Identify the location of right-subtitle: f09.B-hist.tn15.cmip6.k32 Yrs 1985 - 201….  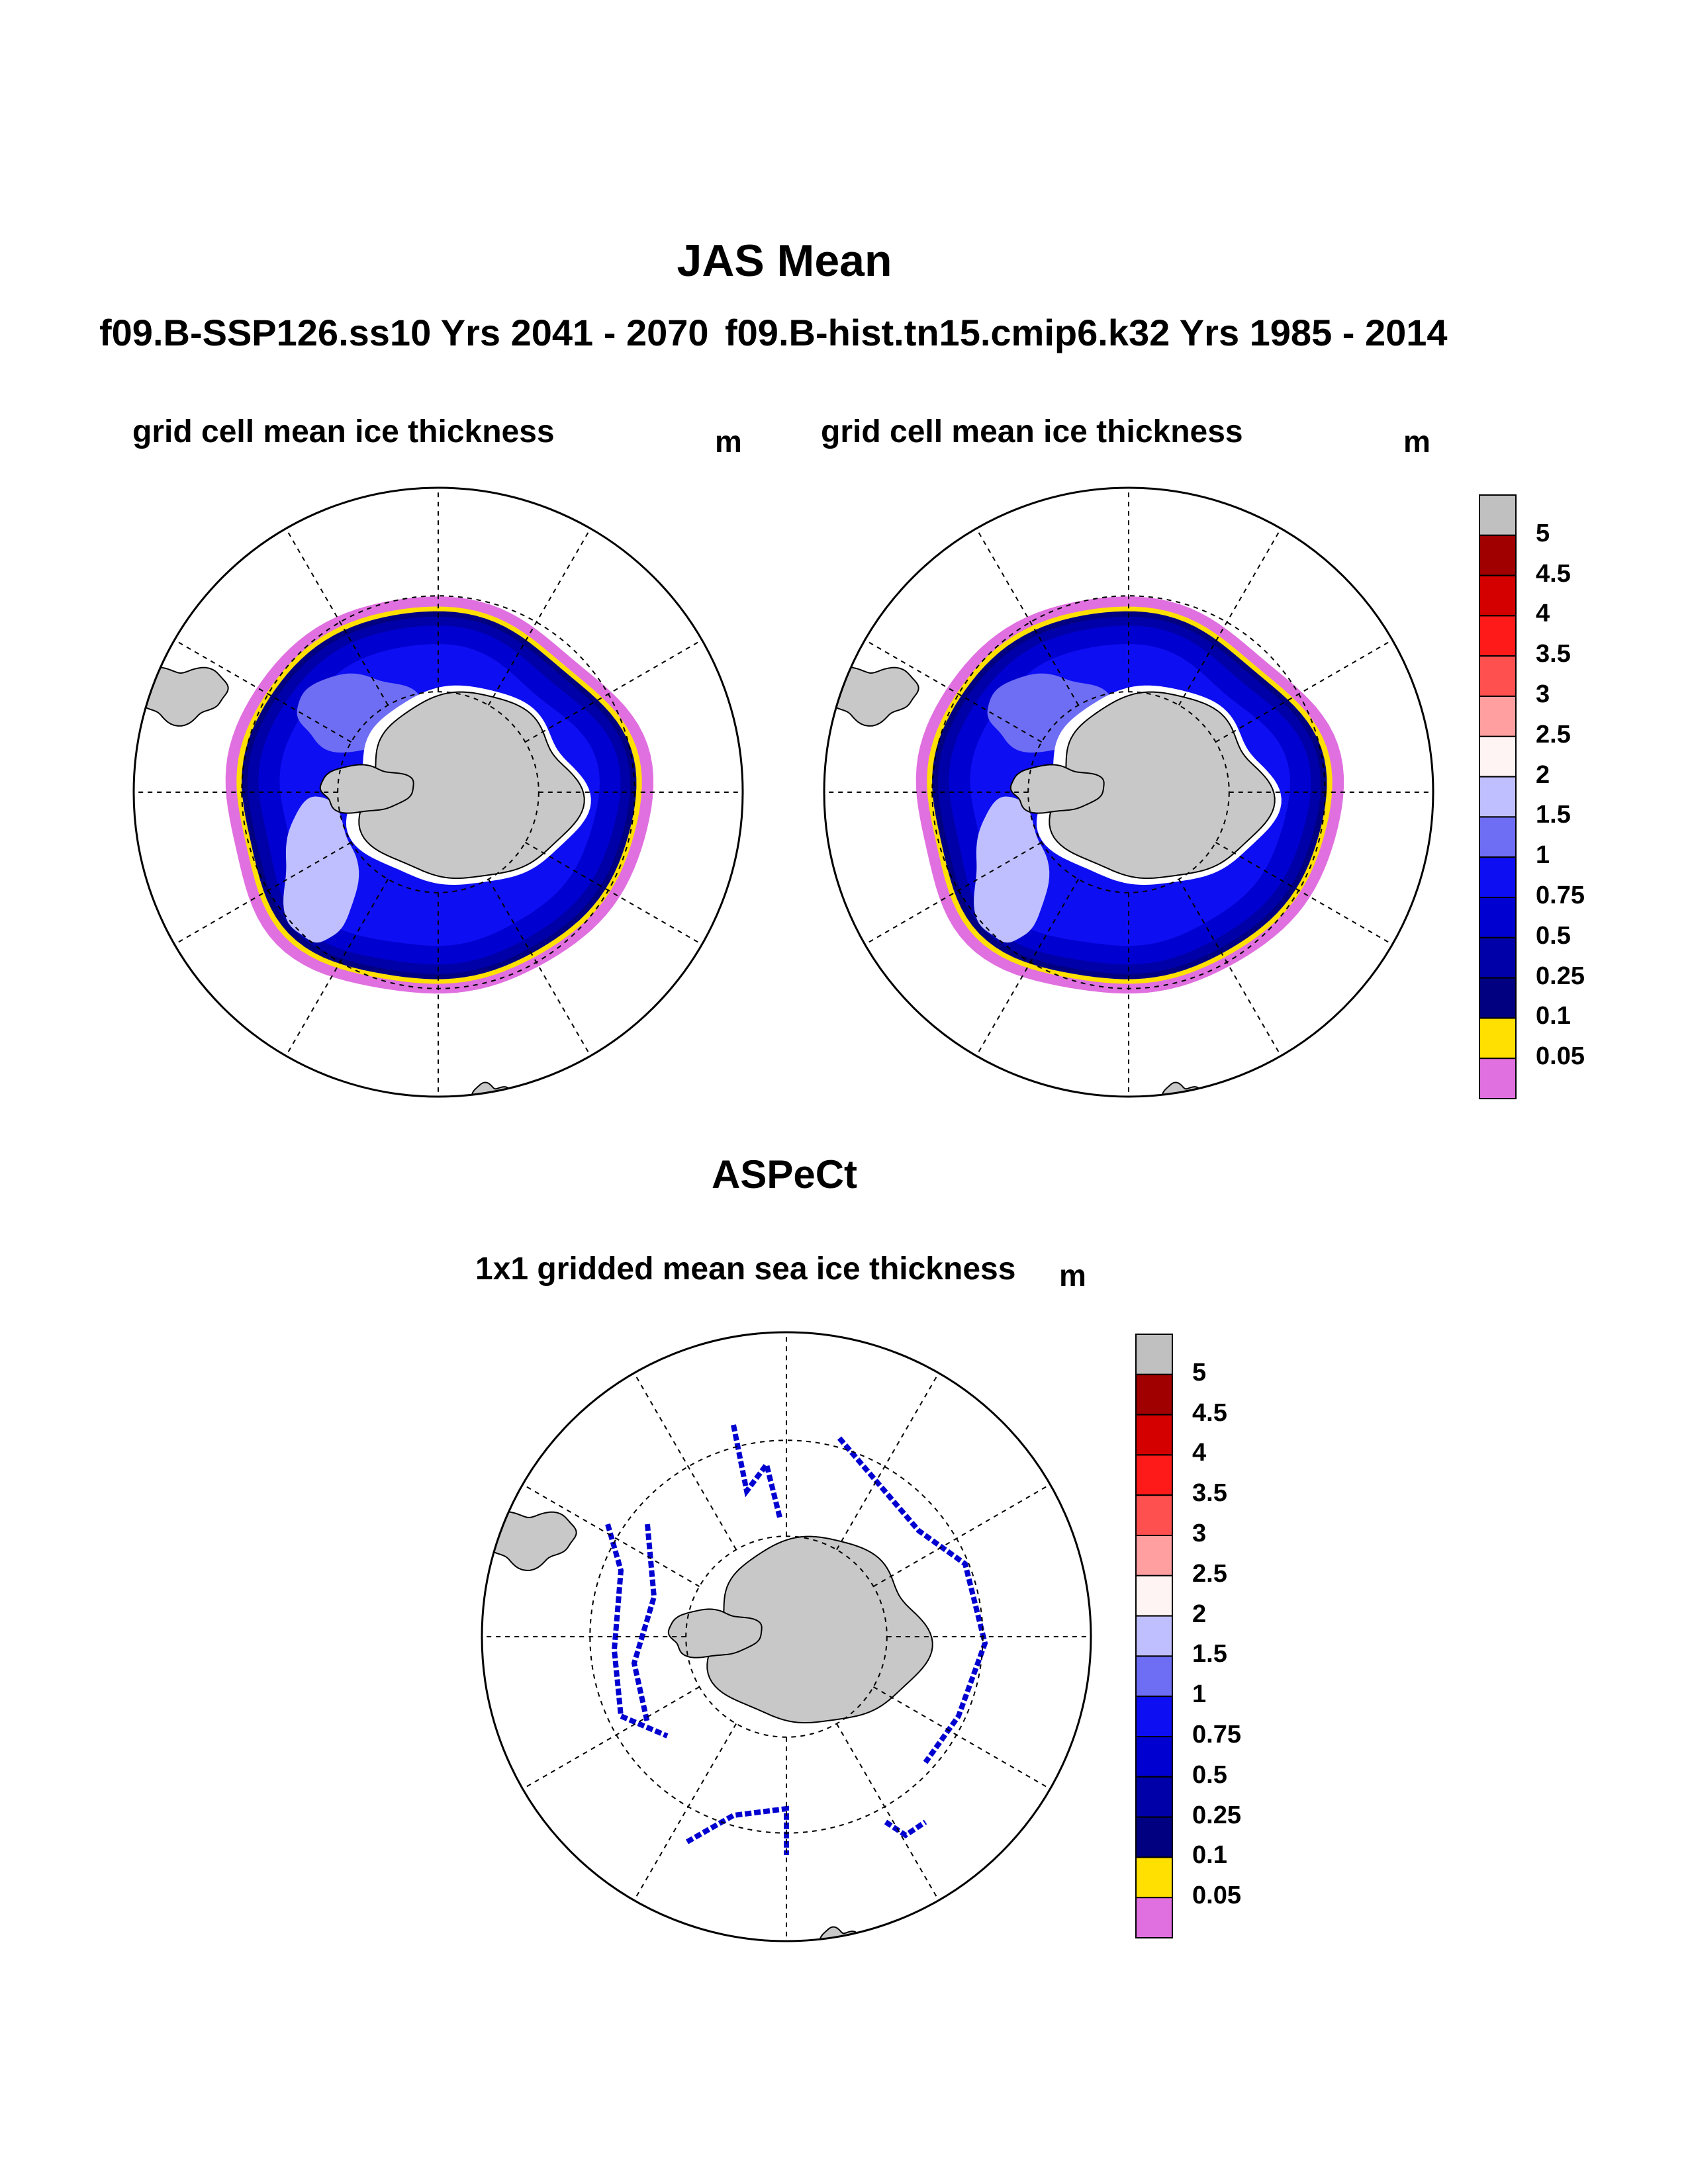
(1086, 332).